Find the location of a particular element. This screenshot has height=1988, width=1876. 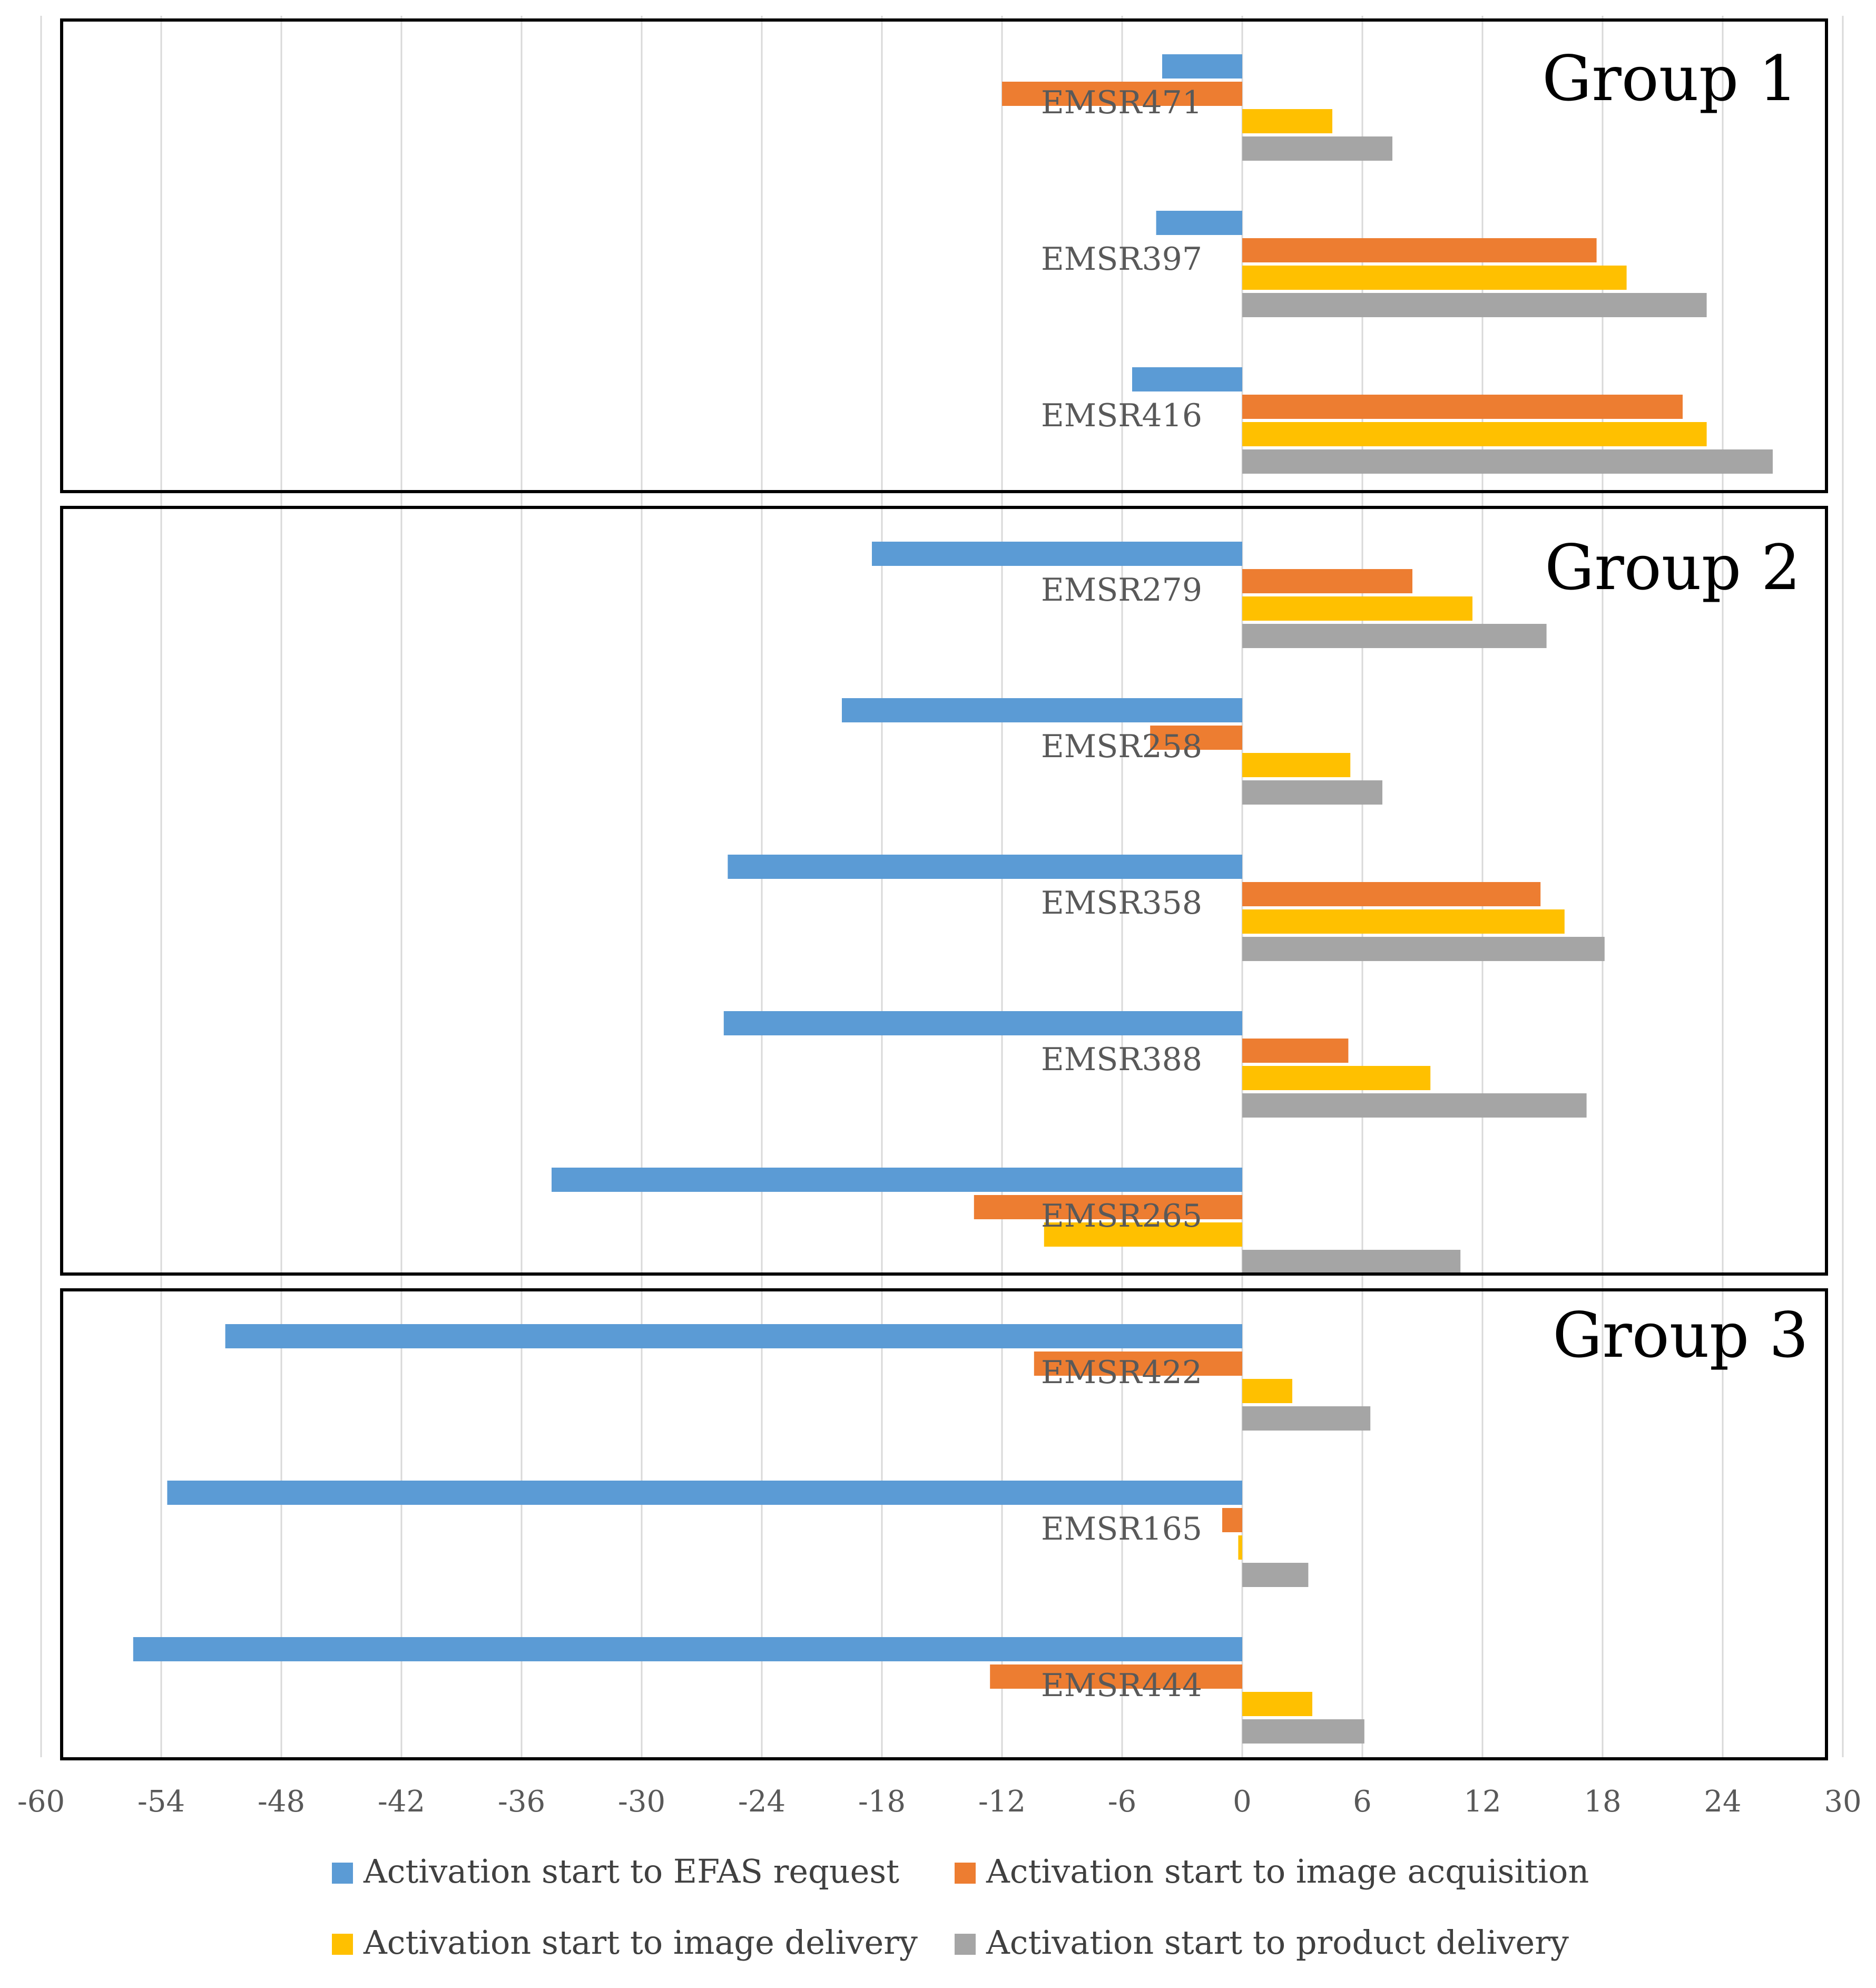

category-label: EMSR258 is located at coordinates (1121, 746).